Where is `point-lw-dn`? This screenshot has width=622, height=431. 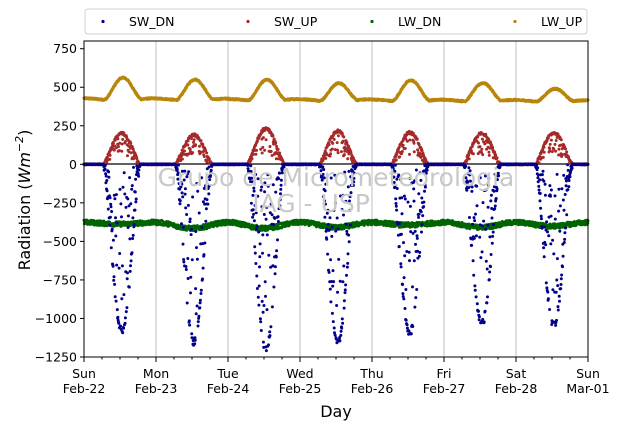 point-lw-dn is located at coordinates (368, 225).